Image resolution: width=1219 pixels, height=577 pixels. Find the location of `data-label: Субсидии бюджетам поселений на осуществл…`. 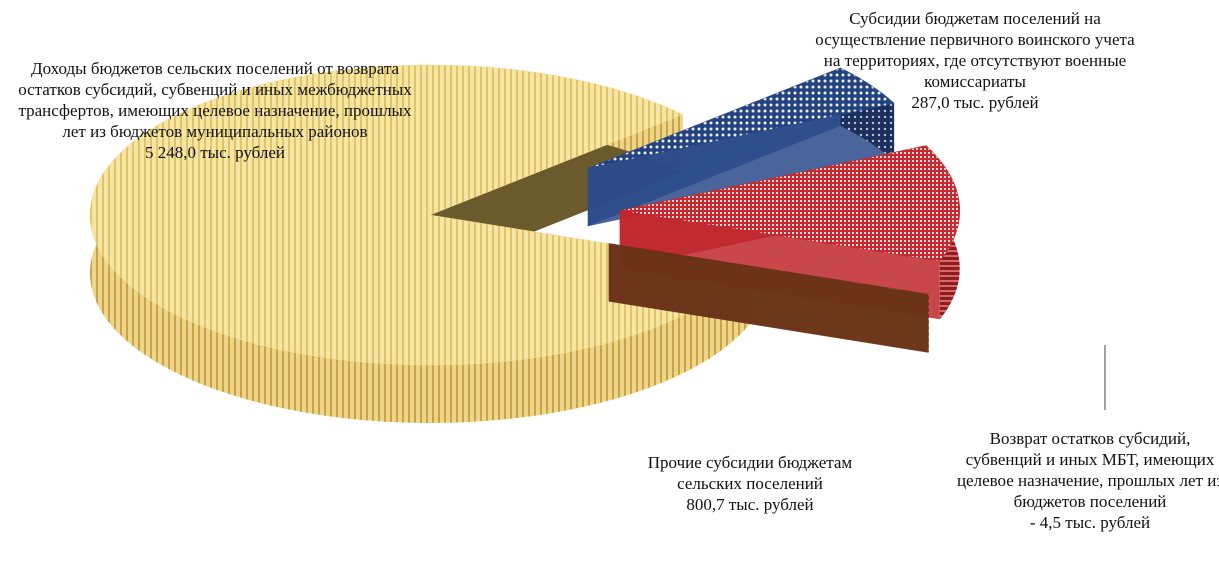

data-label: Субсидии бюджетам поселений на осуществл… is located at coordinates (975, 60).